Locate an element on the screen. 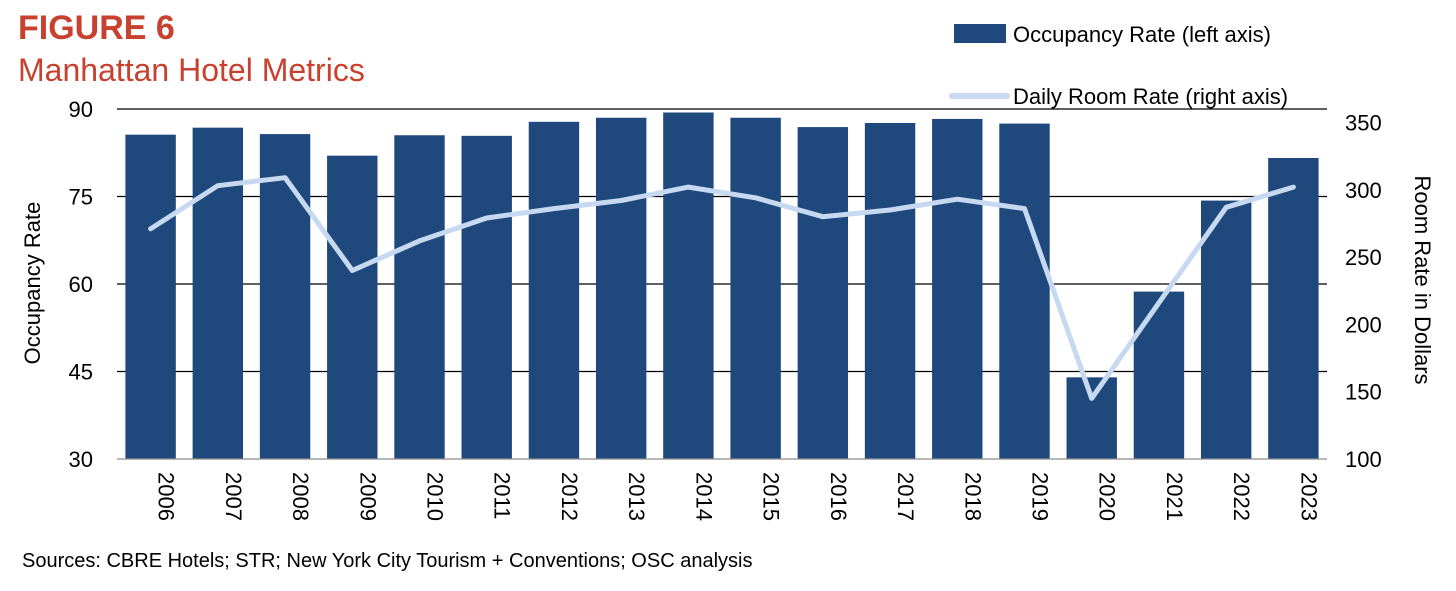  legend-swatch-occupancy is located at coordinates (980, 33).